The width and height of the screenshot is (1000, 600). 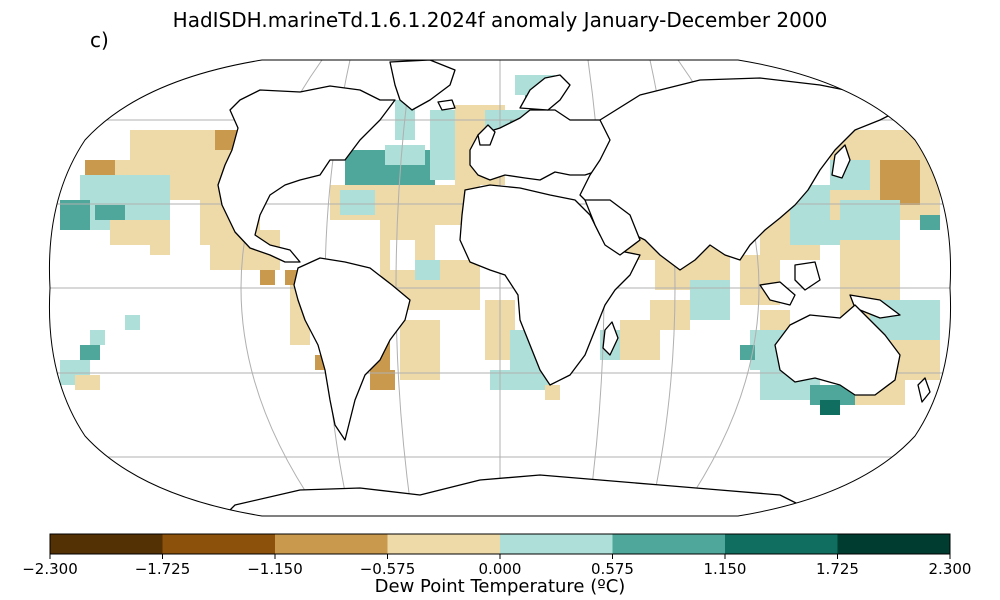 I want to click on colorbar-tick-label: 1.725, so click(x=837, y=569).